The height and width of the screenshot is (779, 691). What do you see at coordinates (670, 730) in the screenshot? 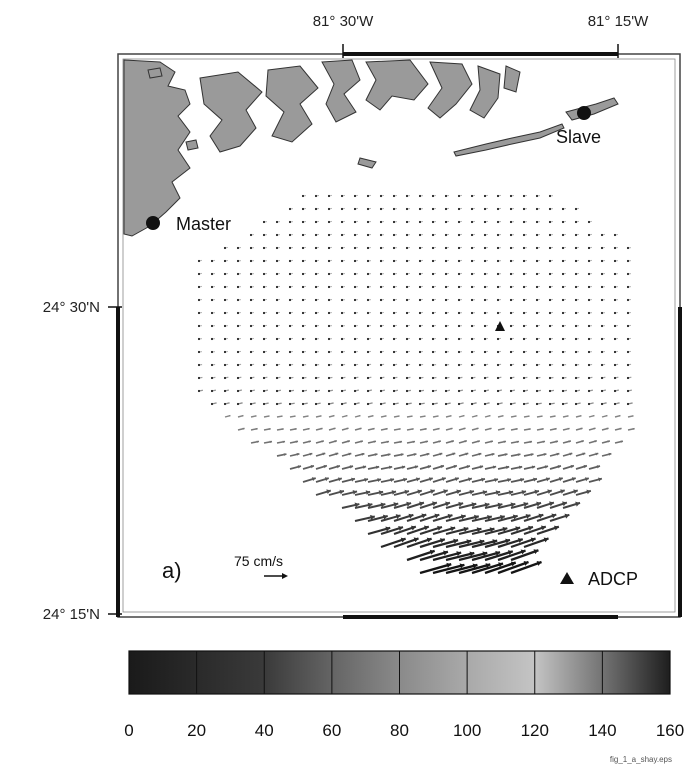
I see `colorbar-tick-label: 160` at bounding box center [670, 730].